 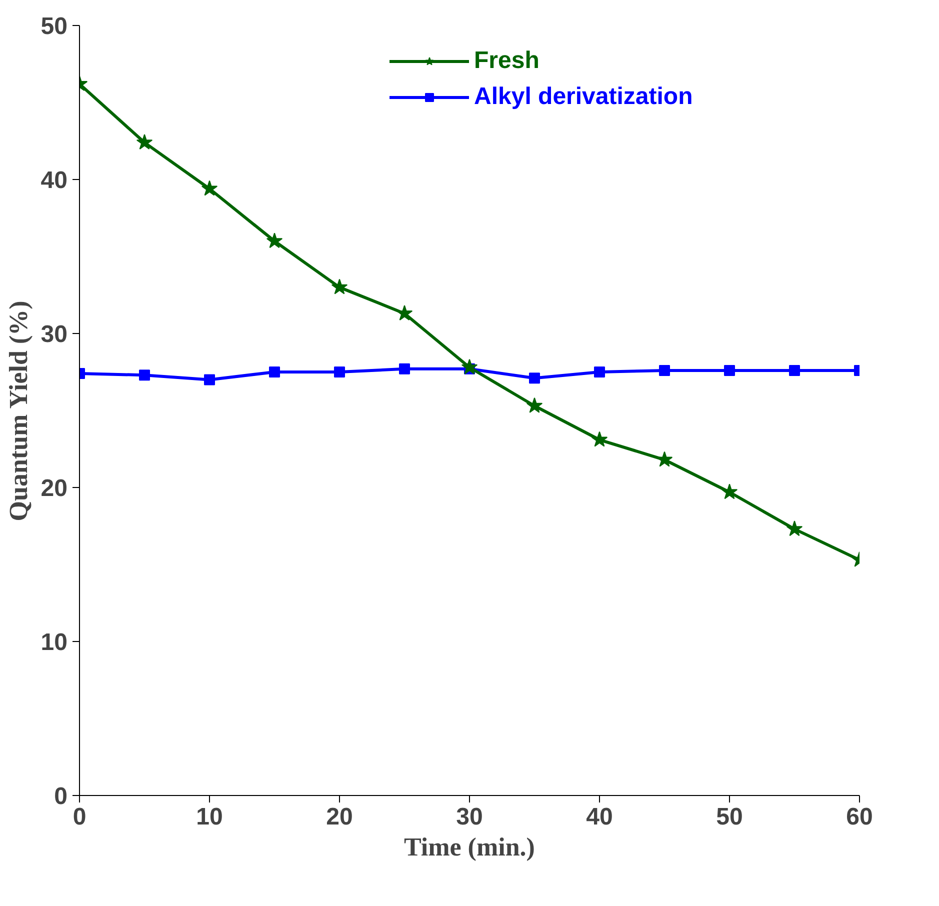 I want to click on x-axis-title: Time (min.), so click(x=469, y=847).